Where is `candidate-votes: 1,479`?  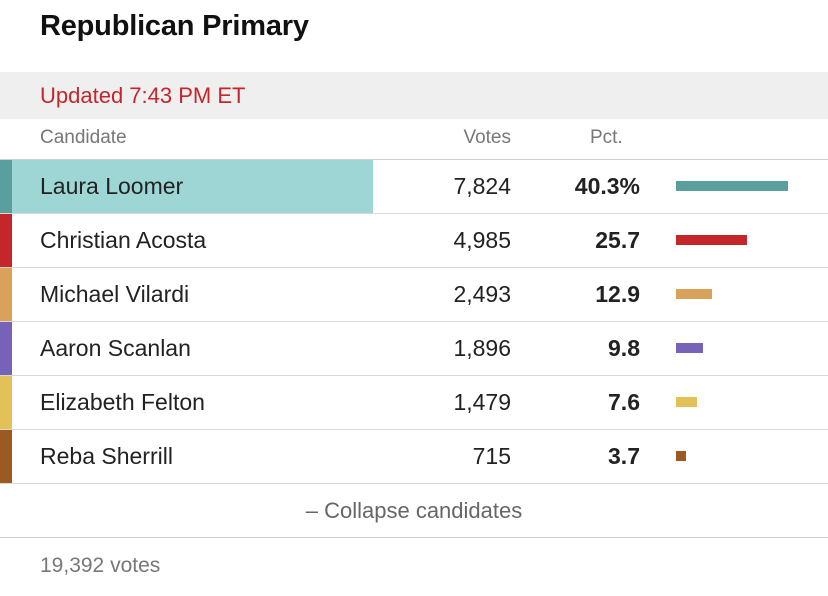
candidate-votes: 1,479 is located at coordinates (482, 402).